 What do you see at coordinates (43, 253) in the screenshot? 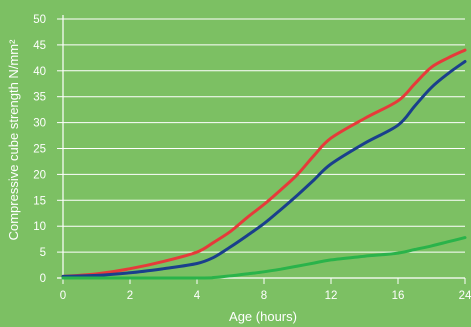
I see `y-tick-label: 5` at bounding box center [43, 253].